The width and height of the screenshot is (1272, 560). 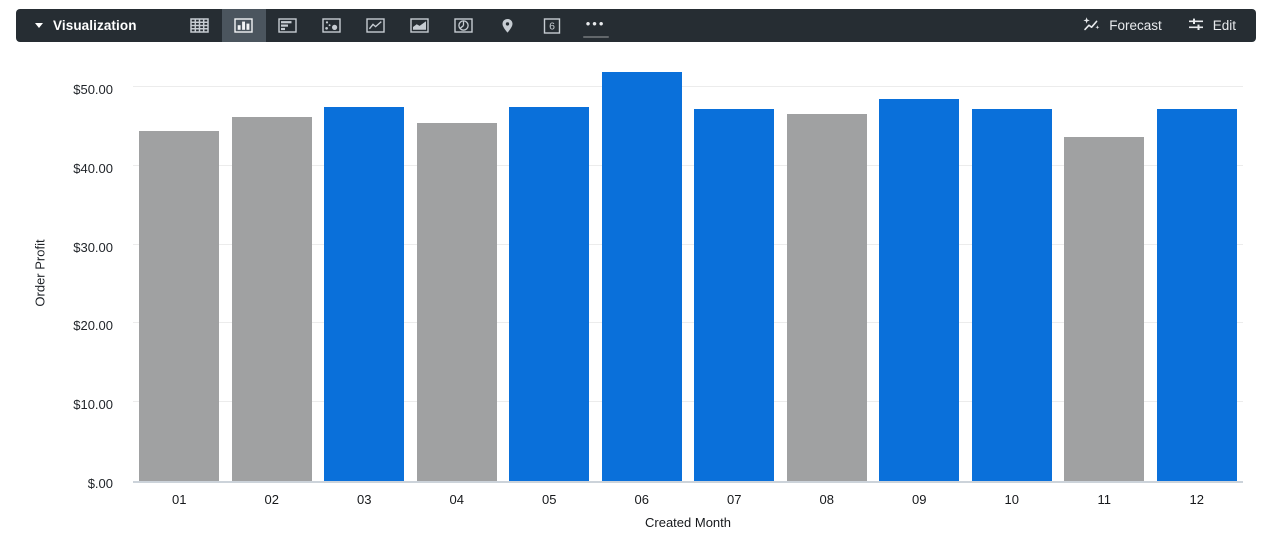 I want to click on forecast-button: Forecast, so click(x=1122, y=25).